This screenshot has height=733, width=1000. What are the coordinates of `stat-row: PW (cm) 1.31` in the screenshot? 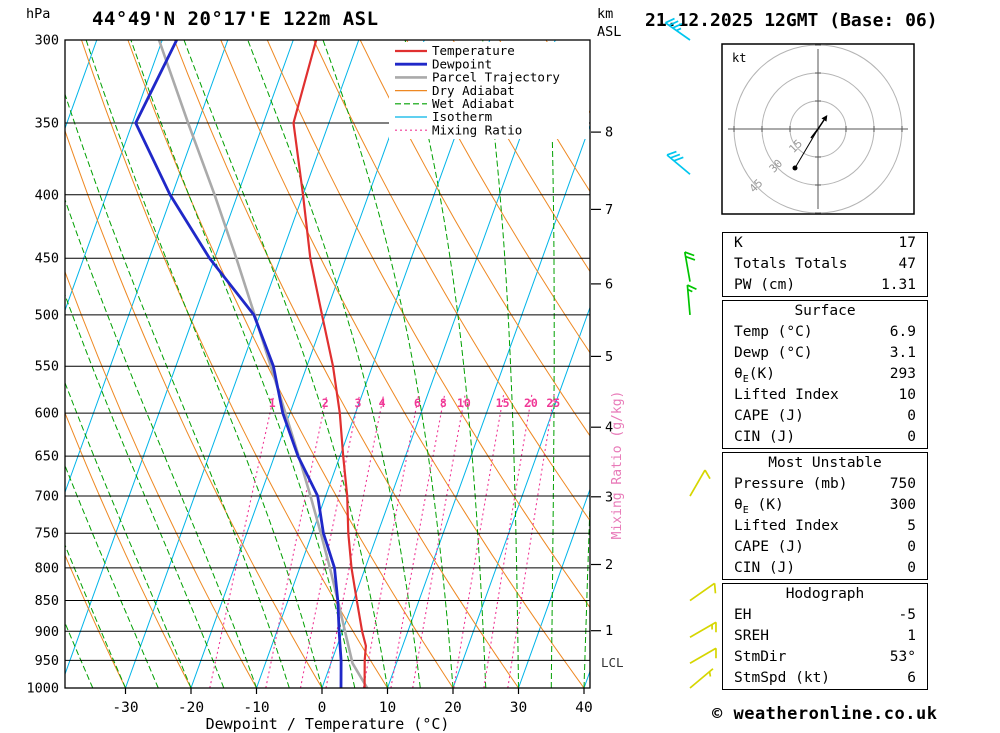 It's located at (825, 285).